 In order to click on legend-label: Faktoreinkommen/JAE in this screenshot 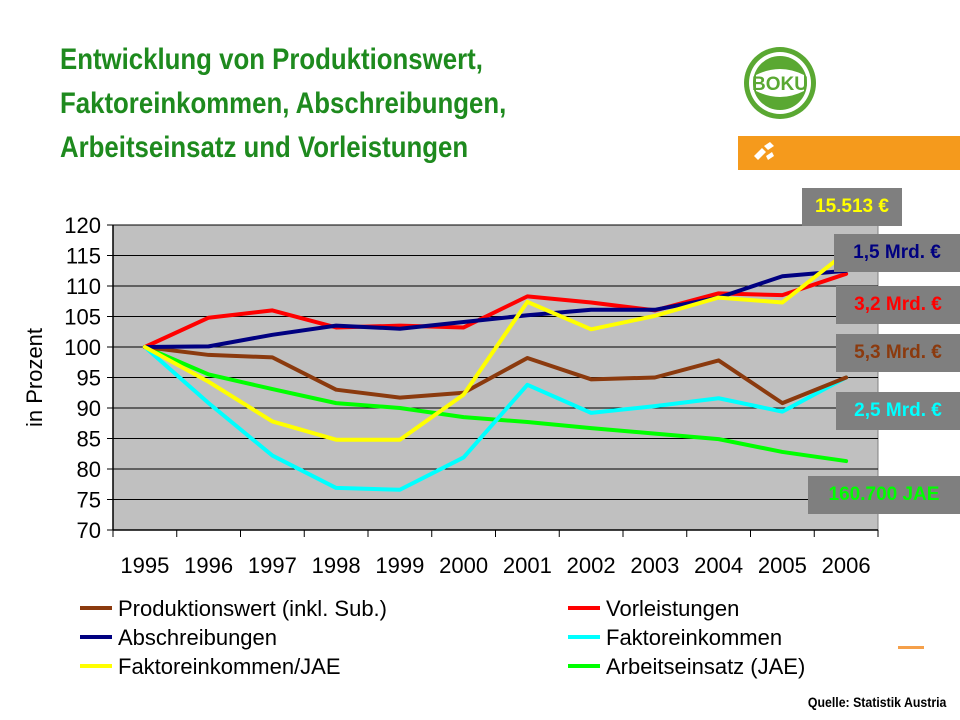, I will do `click(229, 666)`.